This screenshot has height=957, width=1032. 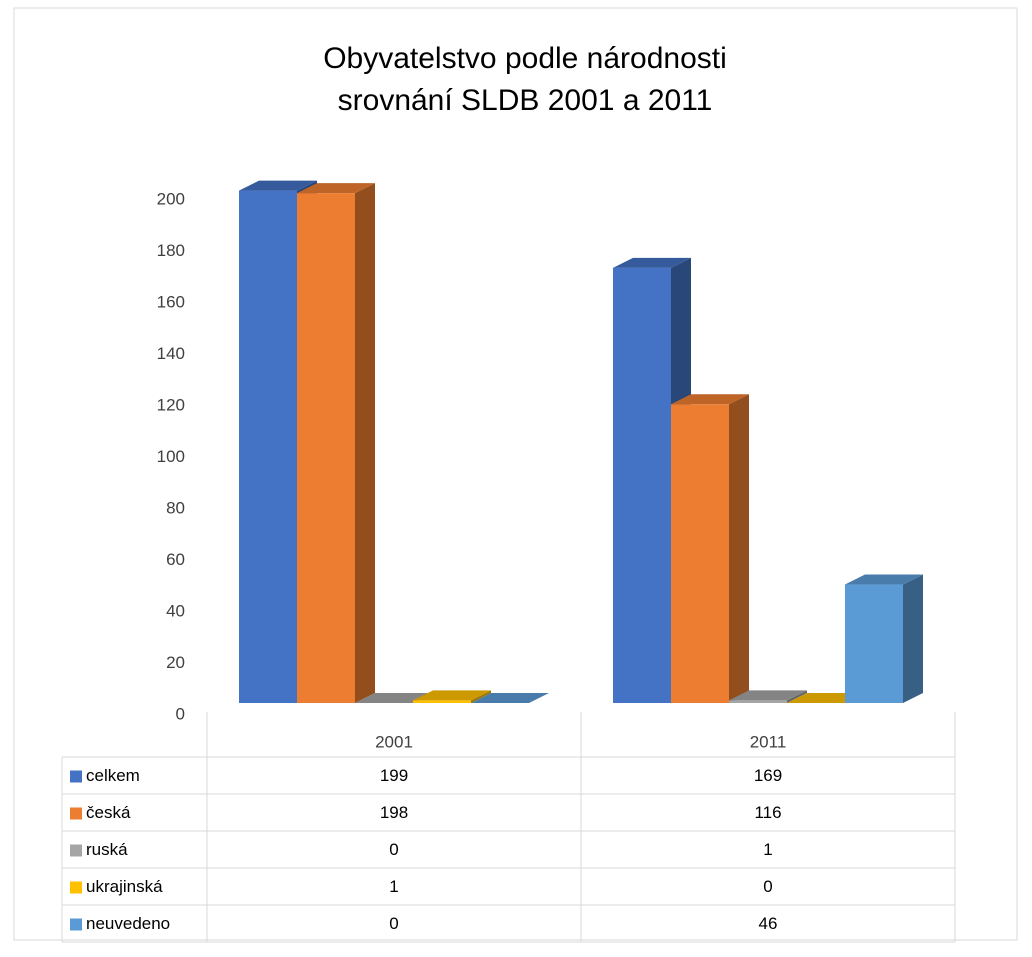 What do you see at coordinates (768, 923) in the screenshot?
I see `table-value: 46` at bounding box center [768, 923].